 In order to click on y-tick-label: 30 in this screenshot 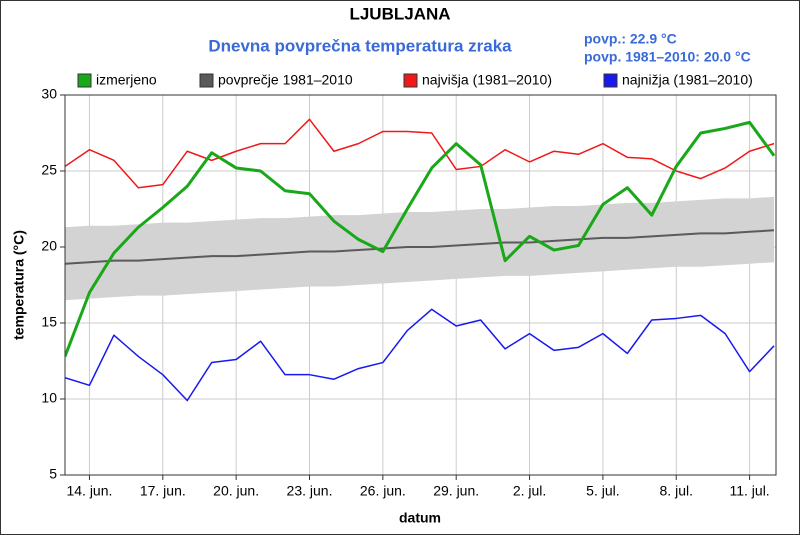, I will do `click(49, 94)`.